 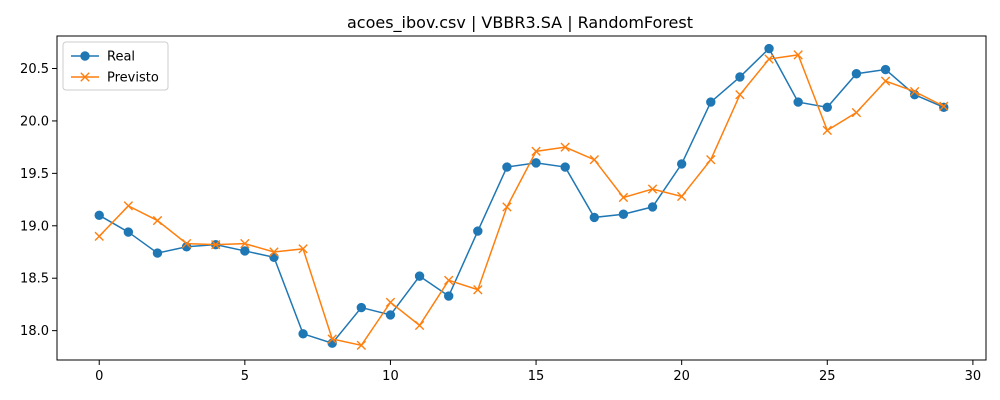 I want to click on legend-entry: Previsto, so click(x=115, y=78).